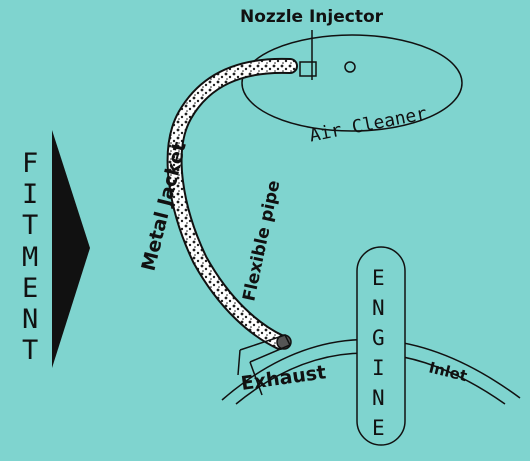  Describe the element at coordinates (30, 288) in the screenshot. I see `fitment-letter: E` at that location.